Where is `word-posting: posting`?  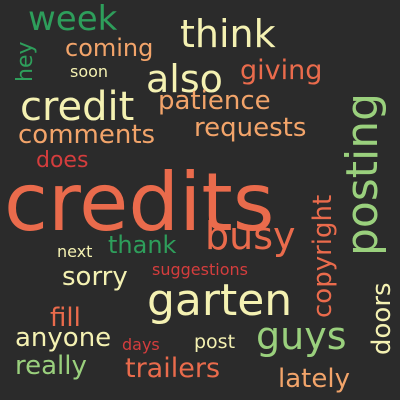 word-posting: posting is located at coordinates (362, 174).